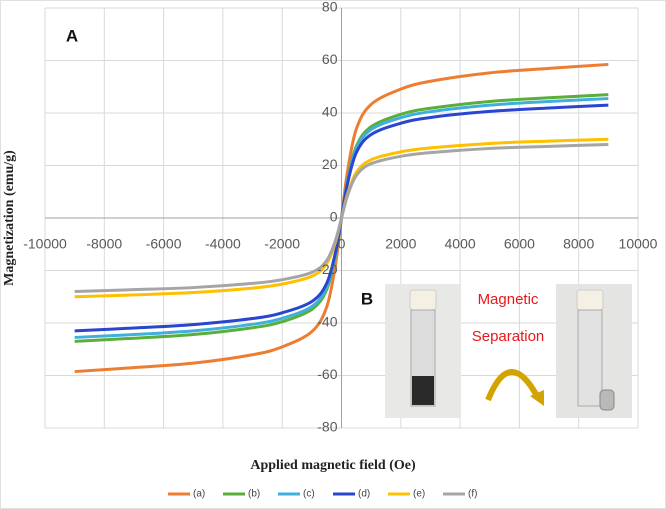 This screenshot has width=666, height=509. I want to click on y-tick-label: -80, so click(327, 427).